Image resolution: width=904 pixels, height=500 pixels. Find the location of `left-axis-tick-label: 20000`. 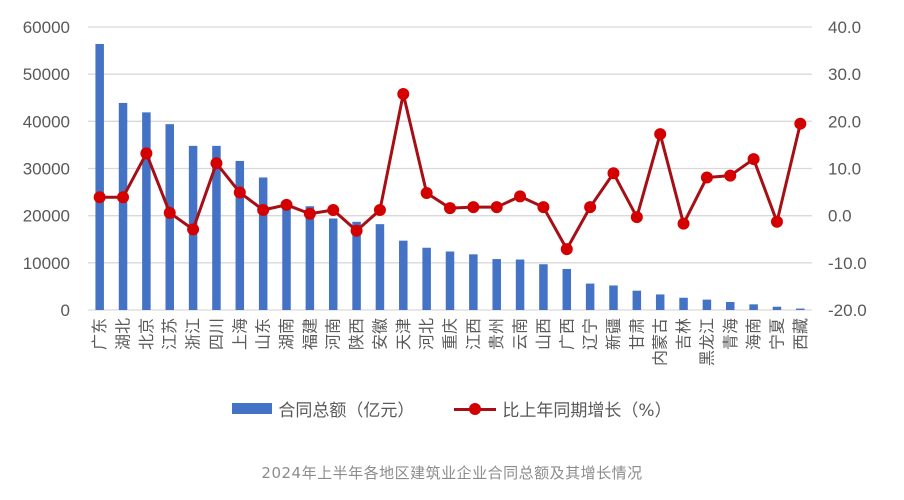

left-axis-tick-label: 20000 is located at coordinates (46, 216).